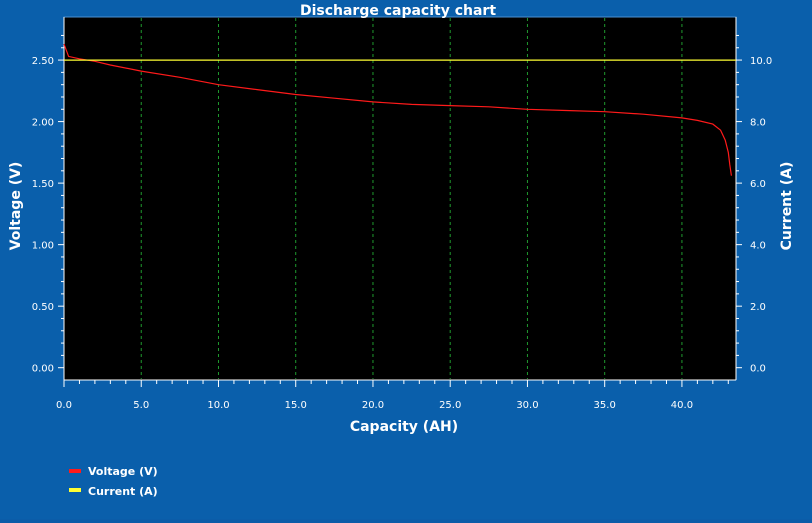 The width and height of the screenshot is (812, 523). I want to click on chart-title: Discharge capacity chart, so click(398, 11).